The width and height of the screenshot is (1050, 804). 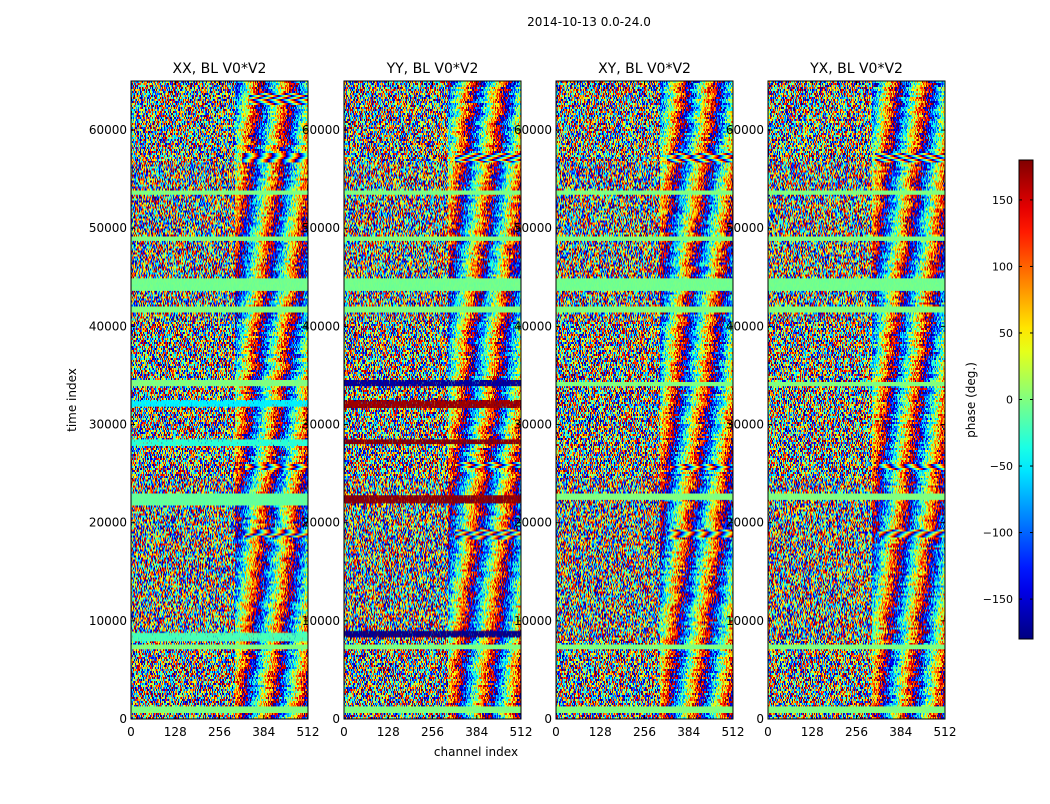 What do you see at coordinates (856, 69) in the screenshot?
I see `panel-title: YX, BL V0*V2` at bounding box center [856, 69].